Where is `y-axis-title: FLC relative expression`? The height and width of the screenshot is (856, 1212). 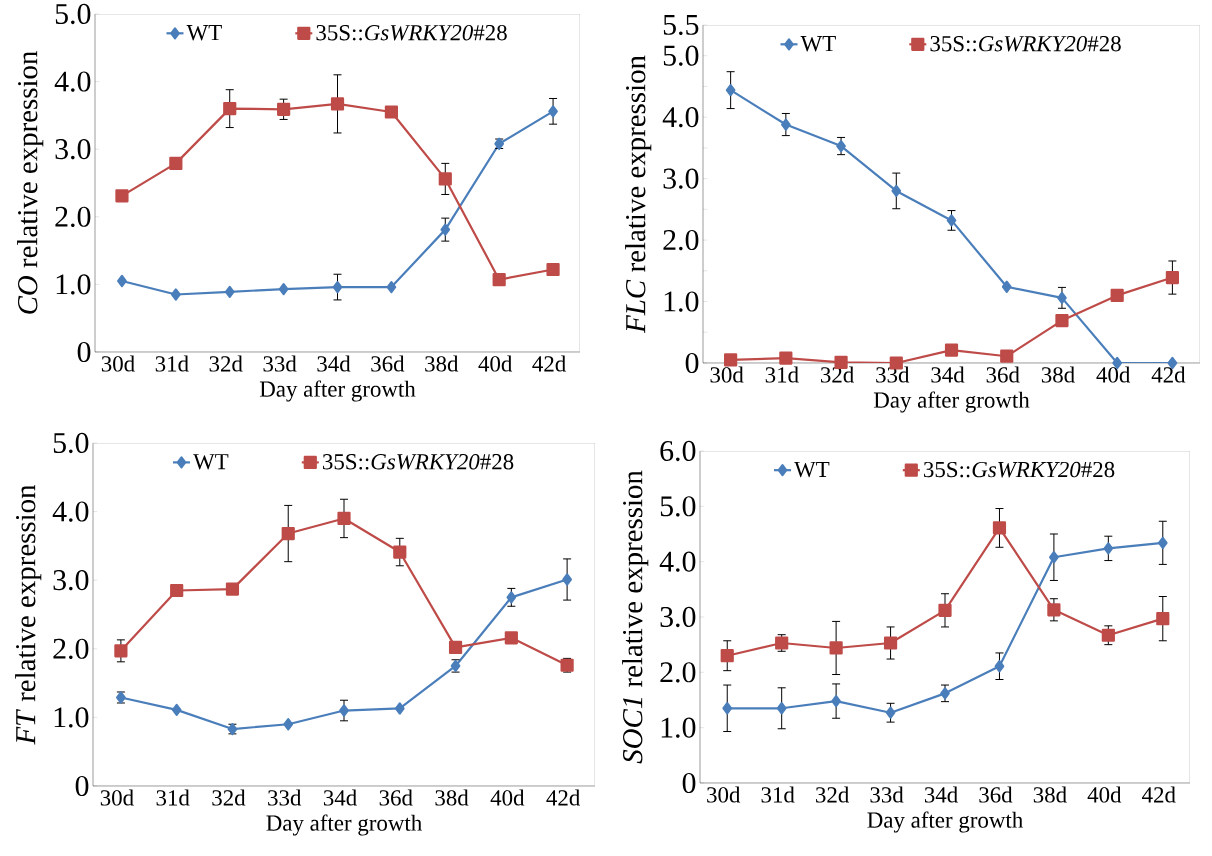 y-axis-title: FLC relative expression is located at coordinates (638, 194).